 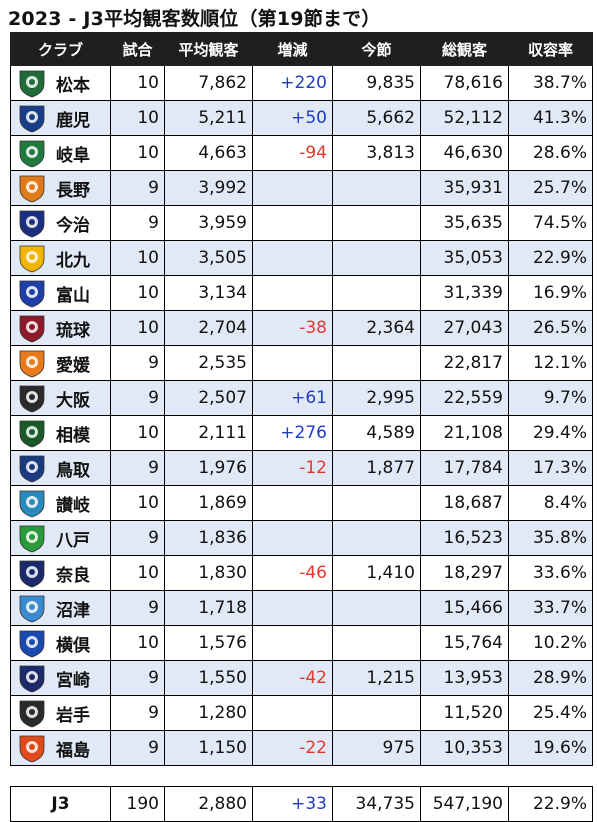 What do you see at coordinates (464, 328) in the screenshot?
I see `total-cell: 27,043` at bounding box center [464, 328].